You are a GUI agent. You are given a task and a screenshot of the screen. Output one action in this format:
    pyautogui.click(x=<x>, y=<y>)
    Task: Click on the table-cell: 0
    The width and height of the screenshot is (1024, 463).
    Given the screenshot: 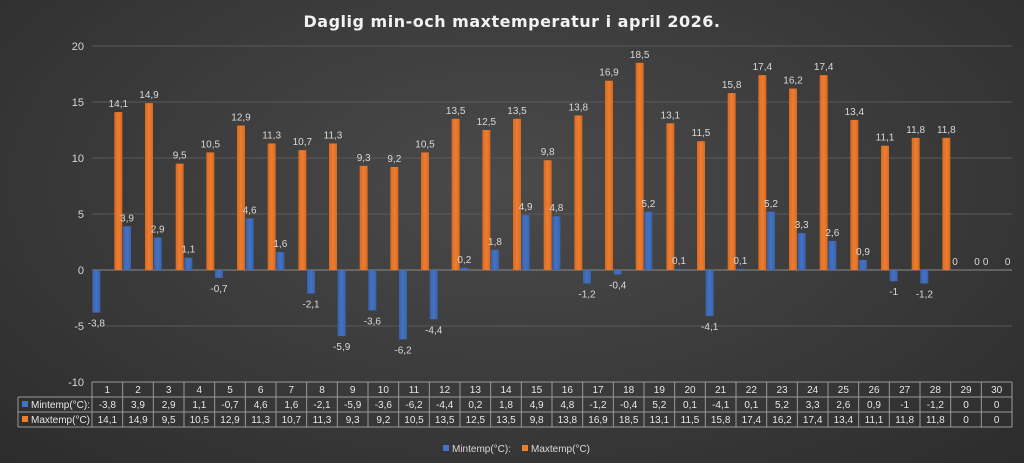 What is the action you would take?
    pyautogui.click(x=966, y=420)
    